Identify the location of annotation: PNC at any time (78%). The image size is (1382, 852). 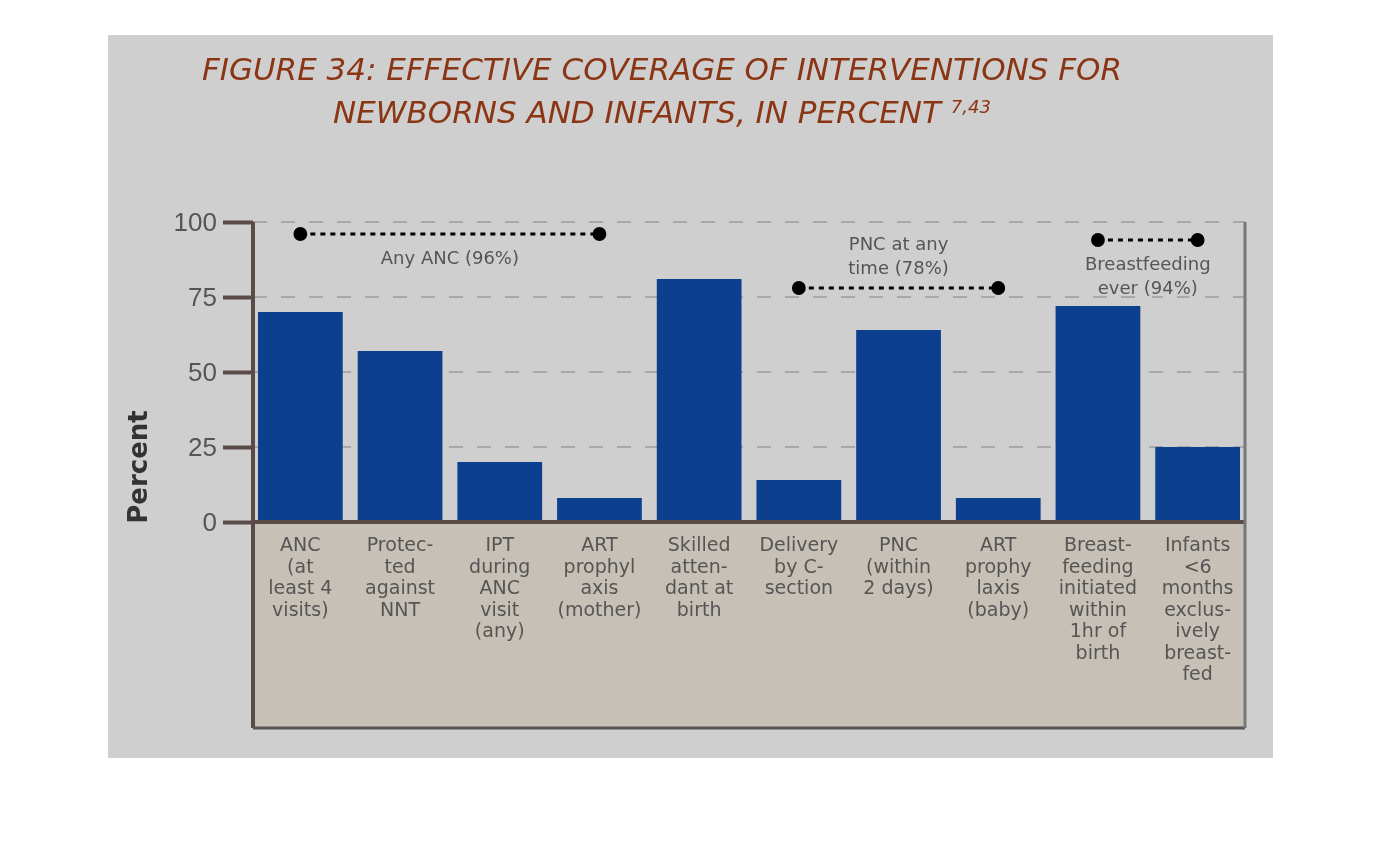
(898, 255).